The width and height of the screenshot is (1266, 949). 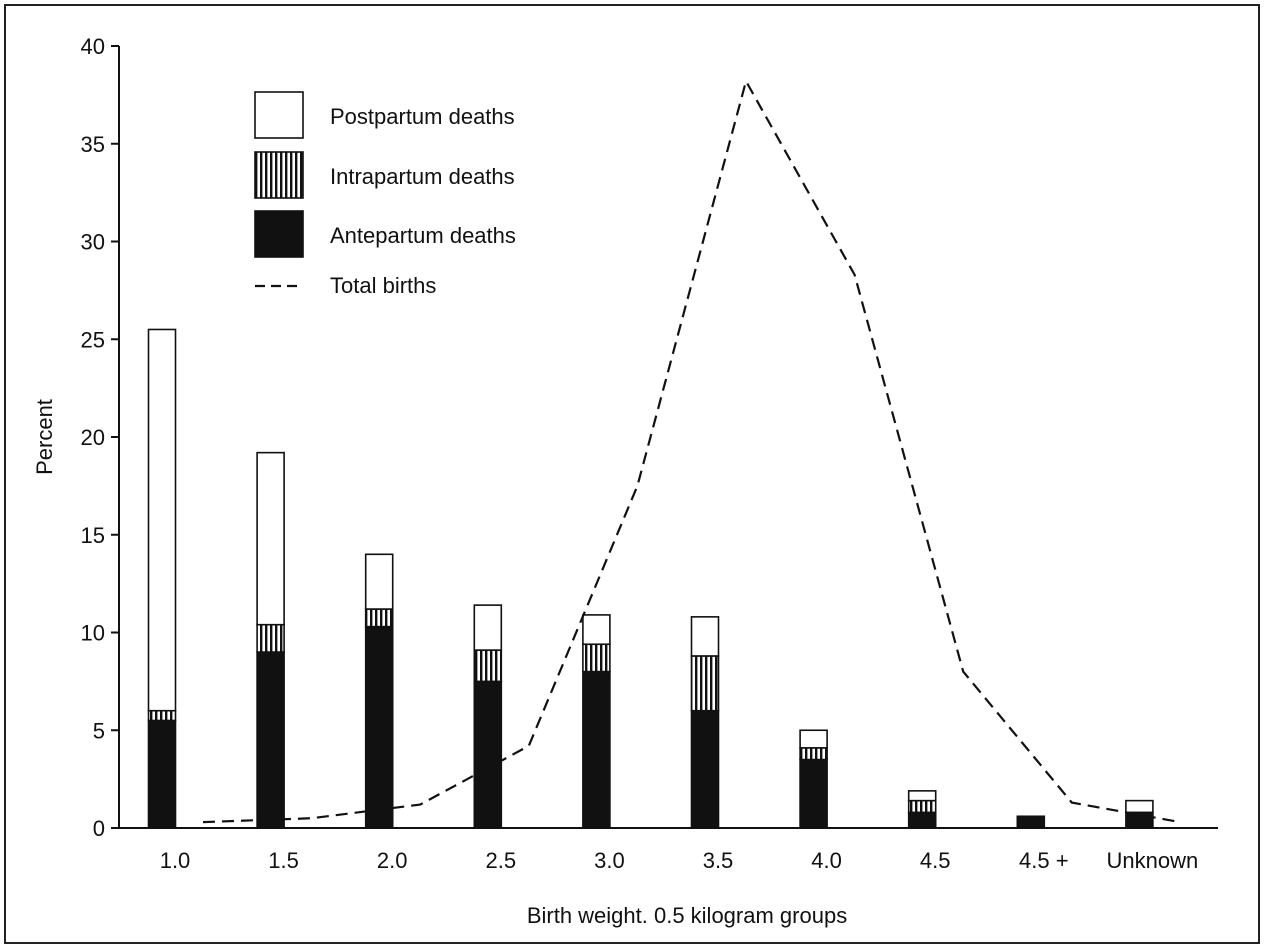 What do you see at coordinates (687, 915) in the screenshot?
I see `x-axis-title: Birth weight. 0.5 kilogram groups` at bounding box center [687, 915].